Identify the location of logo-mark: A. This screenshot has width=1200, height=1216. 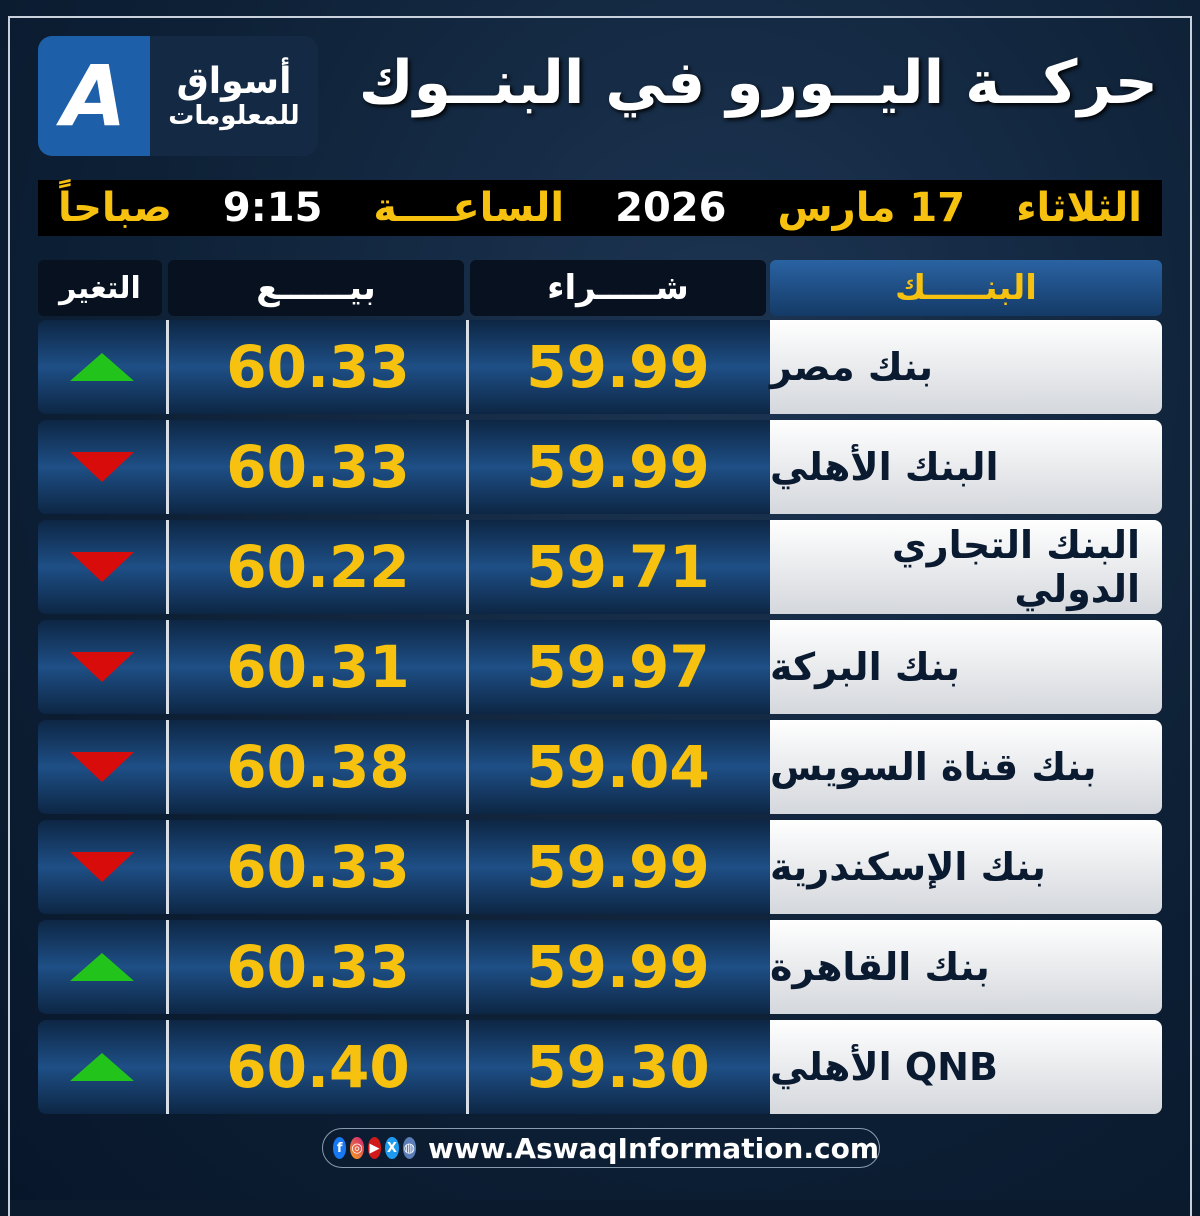
(94, 96).